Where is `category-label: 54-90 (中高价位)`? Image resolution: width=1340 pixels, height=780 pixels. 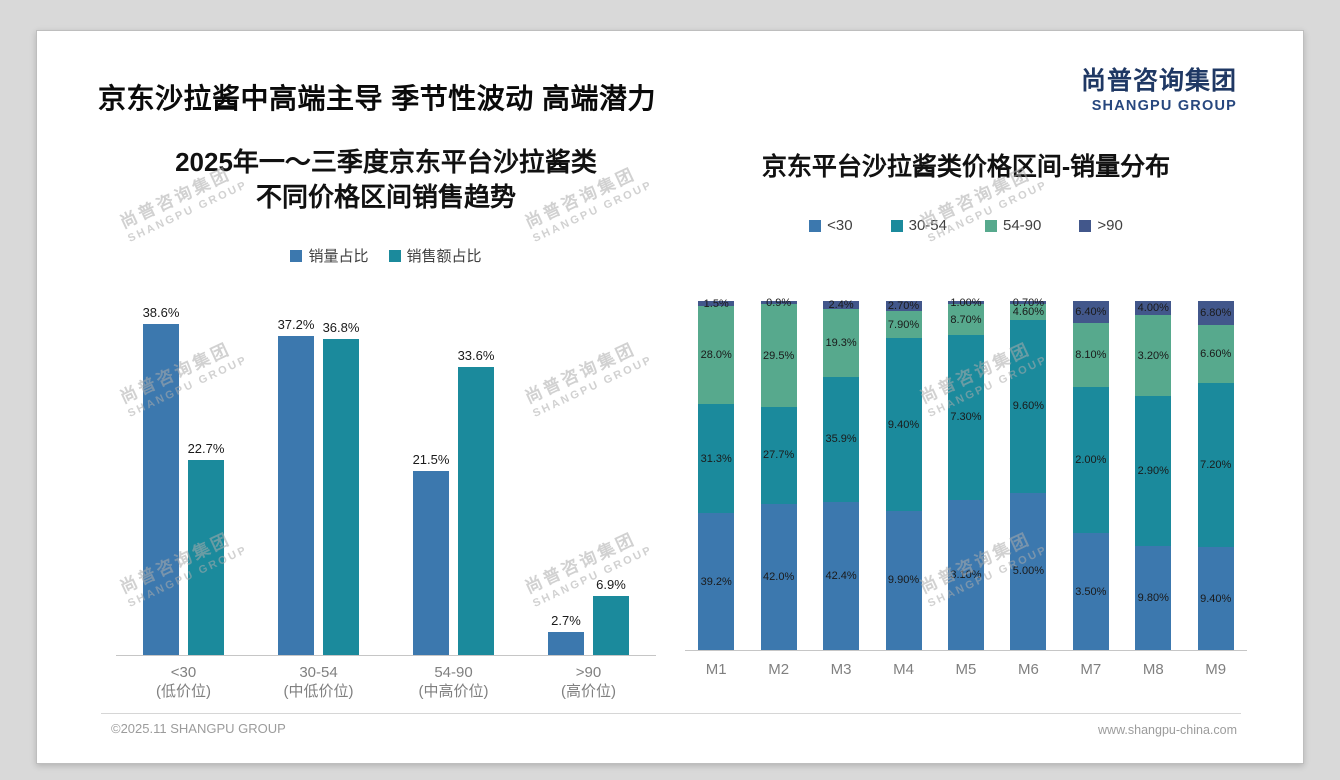 category-label: 54-90 (中高价位) is located at coordinates (453, 682).